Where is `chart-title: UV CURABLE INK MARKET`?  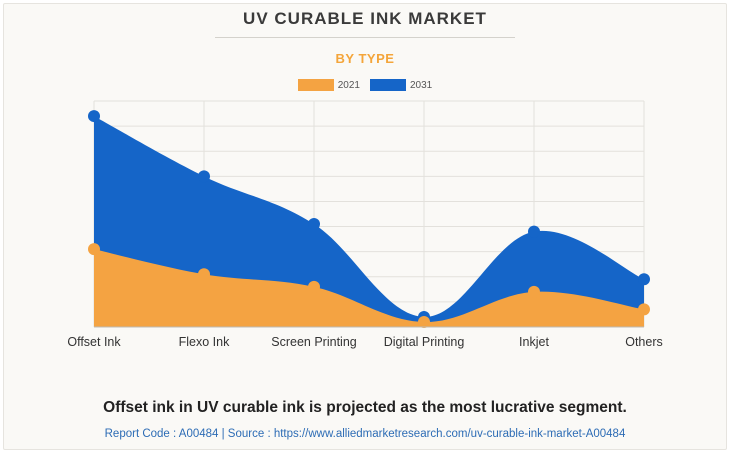
chart-title: UV CURABLE INK MARKET is located at coordinates (365, 18).